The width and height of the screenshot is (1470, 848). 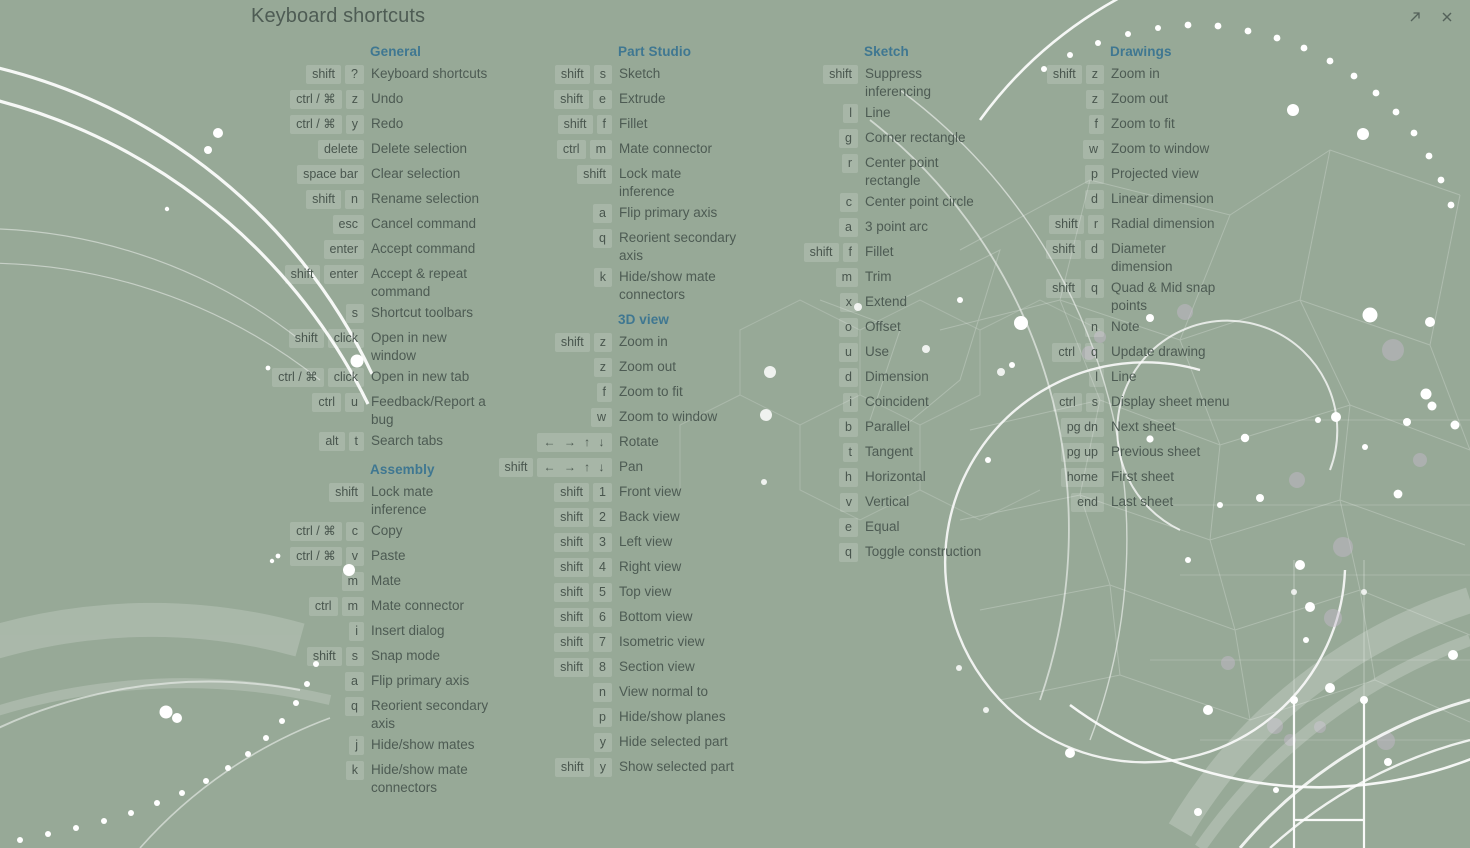 What do you see at coordinates (370, 607) in the screenshot?
I see `shortcut-row: ctrl m Mate connector` at bounding box center [370, 607].